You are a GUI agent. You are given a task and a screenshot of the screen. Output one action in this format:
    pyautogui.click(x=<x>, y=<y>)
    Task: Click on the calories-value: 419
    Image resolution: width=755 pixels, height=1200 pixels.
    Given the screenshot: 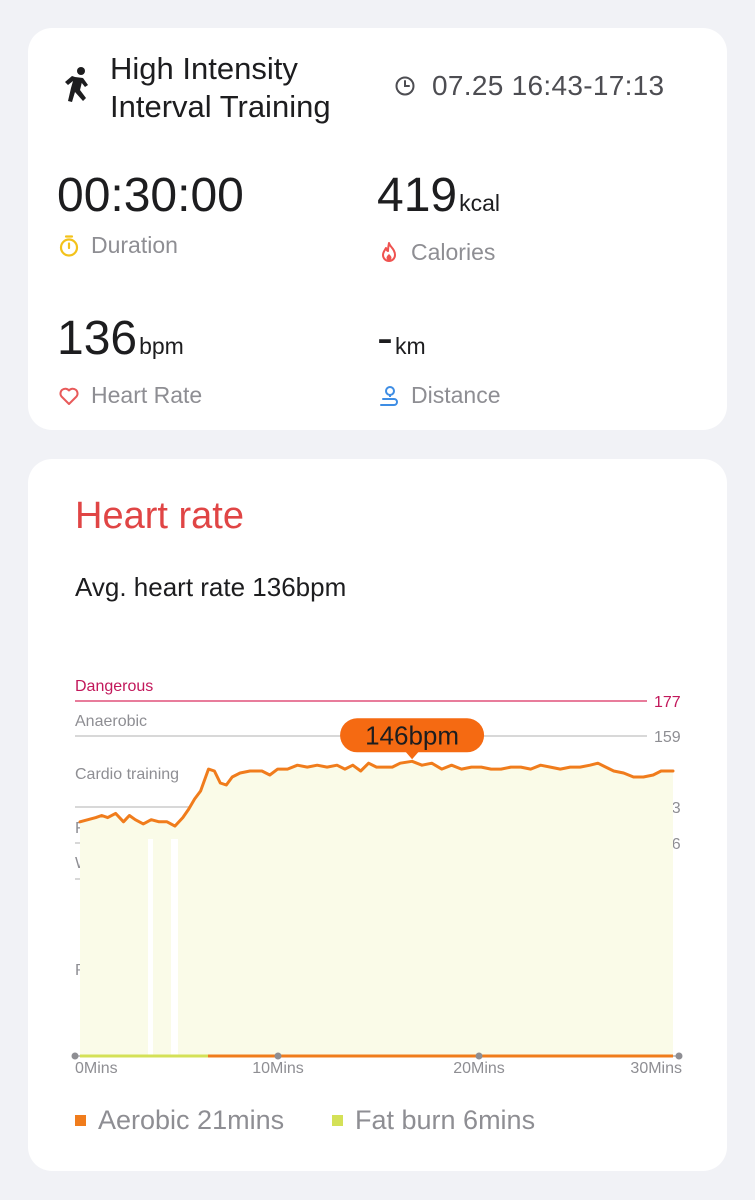 What is the action you would take?
    pyautogui.click(x=417, y=195)
    